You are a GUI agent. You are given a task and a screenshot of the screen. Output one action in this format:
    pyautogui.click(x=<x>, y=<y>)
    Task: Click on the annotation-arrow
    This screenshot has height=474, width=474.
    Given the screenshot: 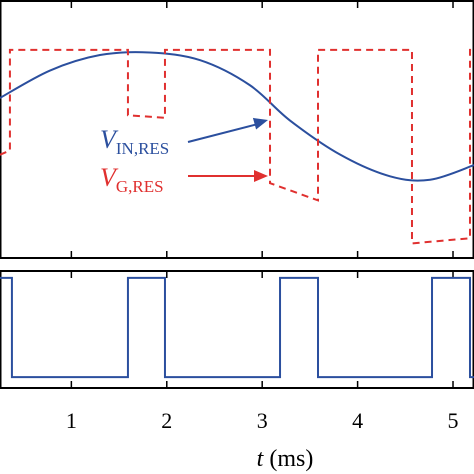 What is the action you would take?
    pyautogui.click(x=223, y=133)
    